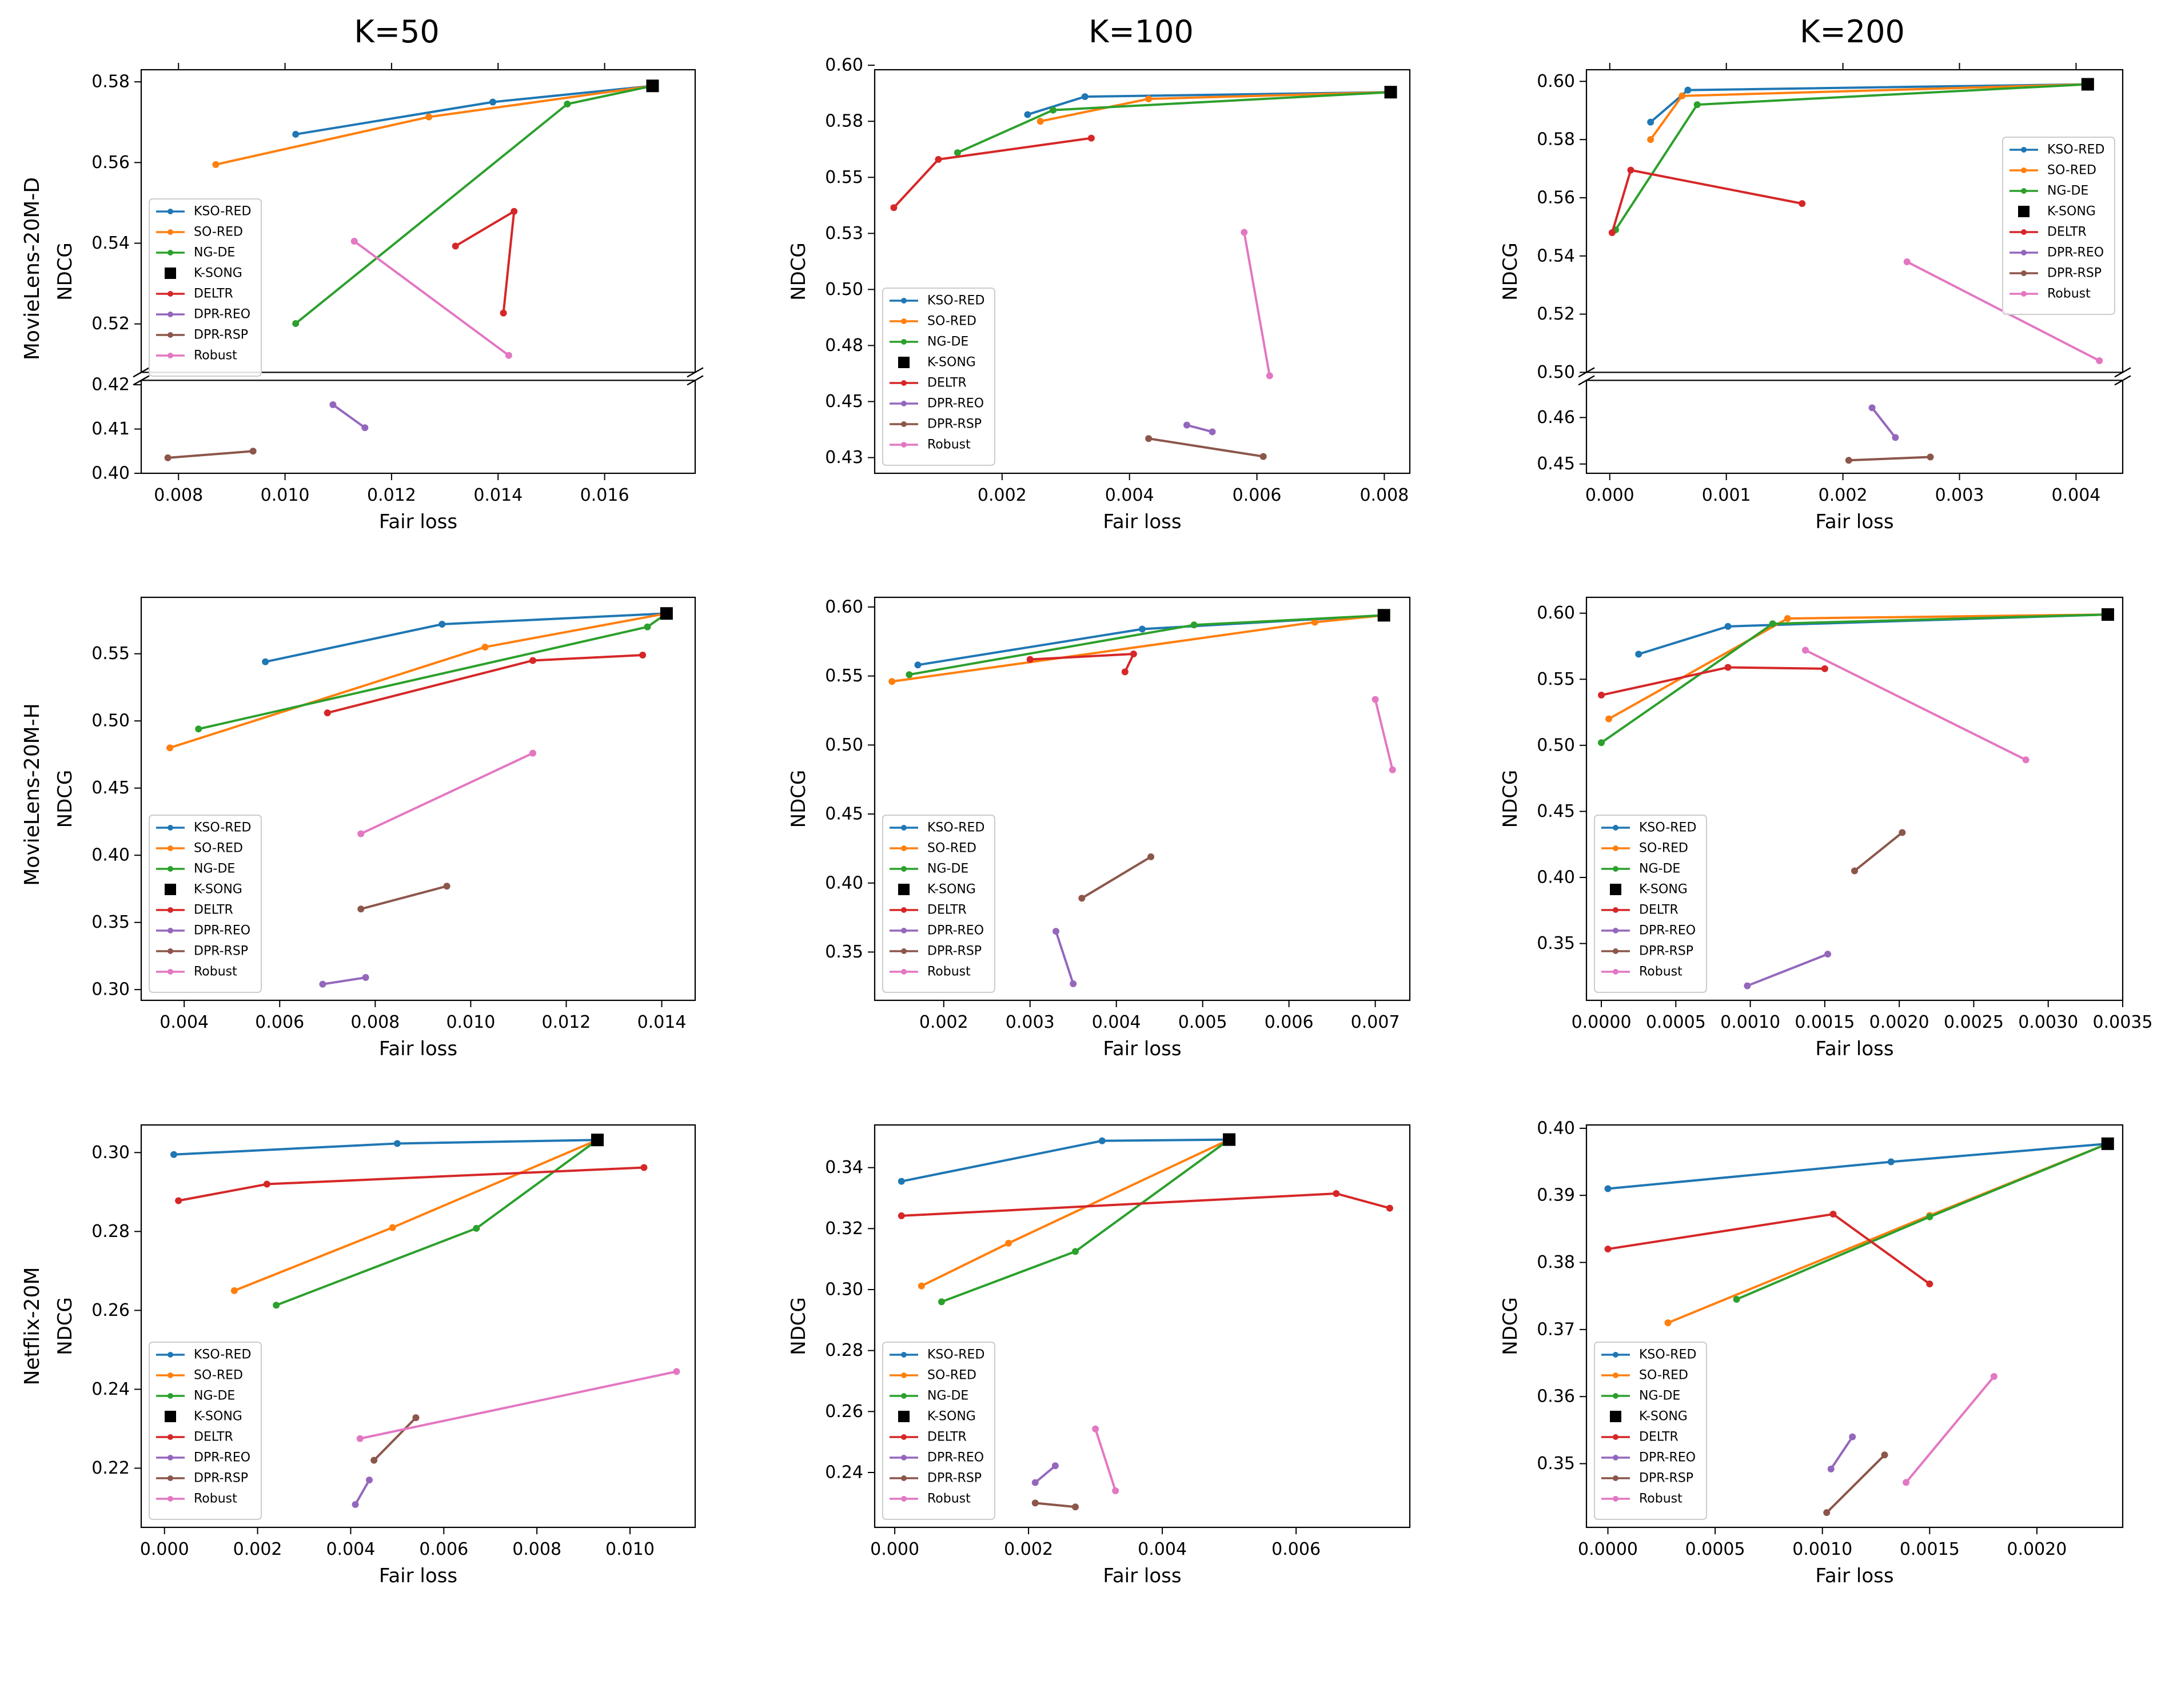 This screenshot has height=1708, width=2161. Describe the element at coordinates (1556, 745) in the screenshot. I see `y-tick-label-0-50: 0.50` at that location.